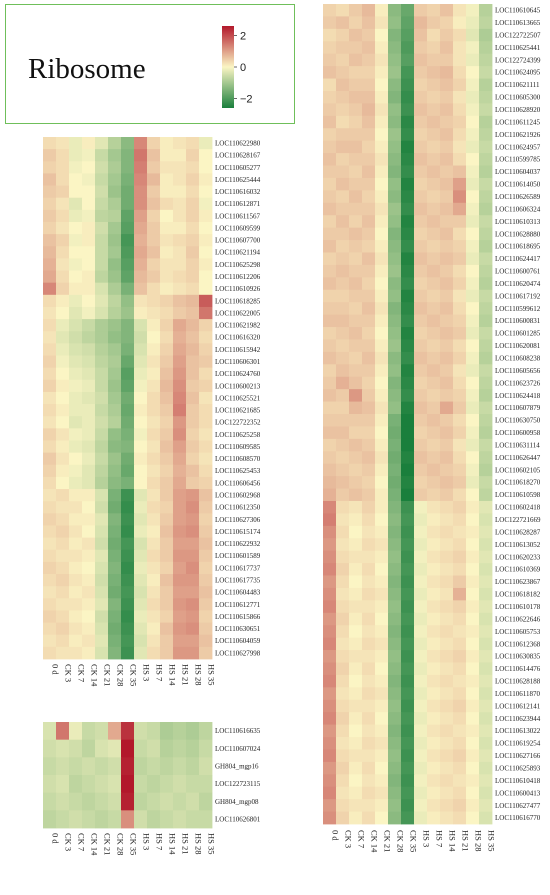 The image size is (550, 895). What do you see at coordinates (238, 374) in the screenshot?
I see `row-label: LOC110624760` at bounding box center [238, 374].